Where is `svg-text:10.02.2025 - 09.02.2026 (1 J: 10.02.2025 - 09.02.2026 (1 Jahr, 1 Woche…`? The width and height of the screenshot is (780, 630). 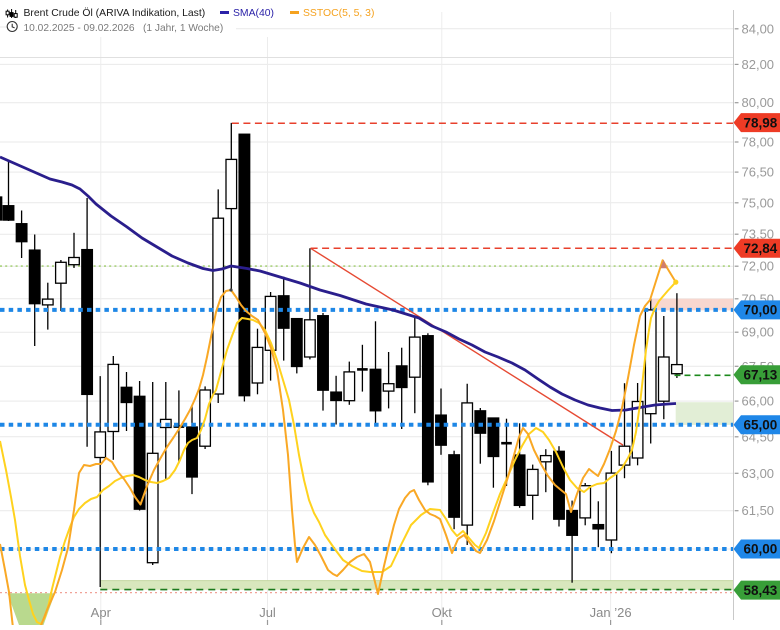
svg-text:10.02.2025 - 09.02.2026 (1 J: 10.02.2025 - 09.02.2026 (1 Jahr, 1 Woche… is located at coordinates (124, 28).